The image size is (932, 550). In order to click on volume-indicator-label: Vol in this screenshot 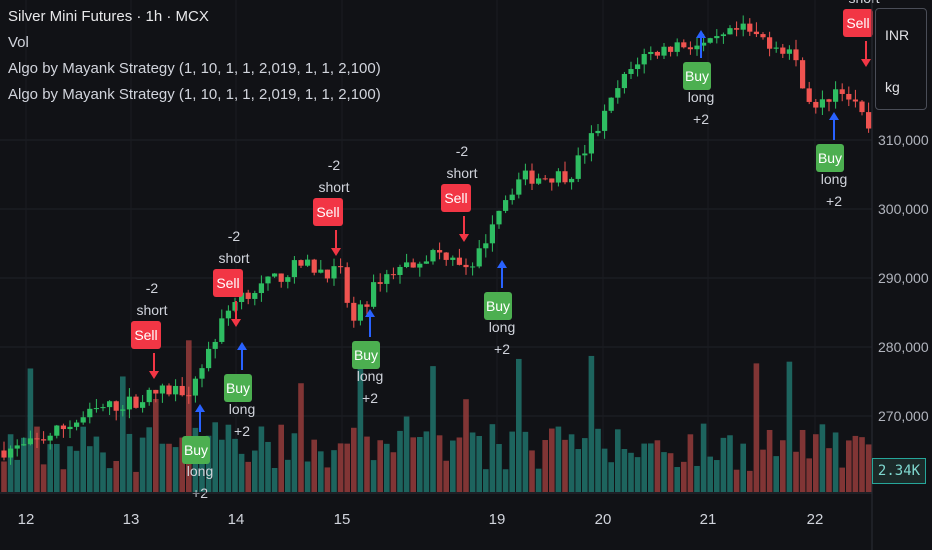, I will do `click(18, 42)`.